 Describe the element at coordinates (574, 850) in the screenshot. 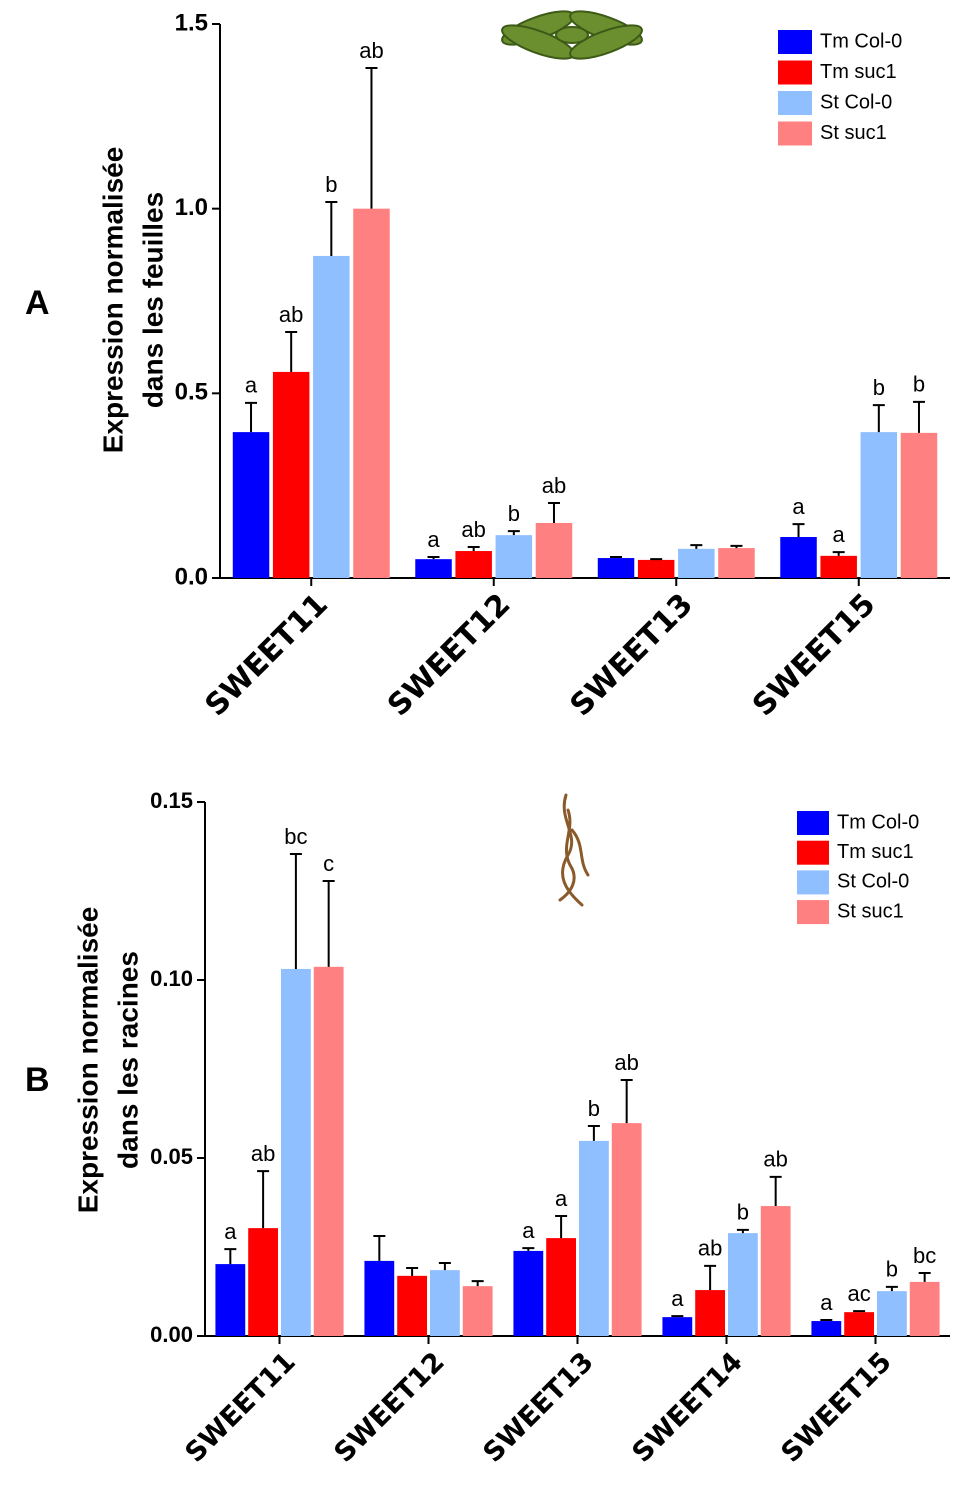

I see `root-icon` at that location.